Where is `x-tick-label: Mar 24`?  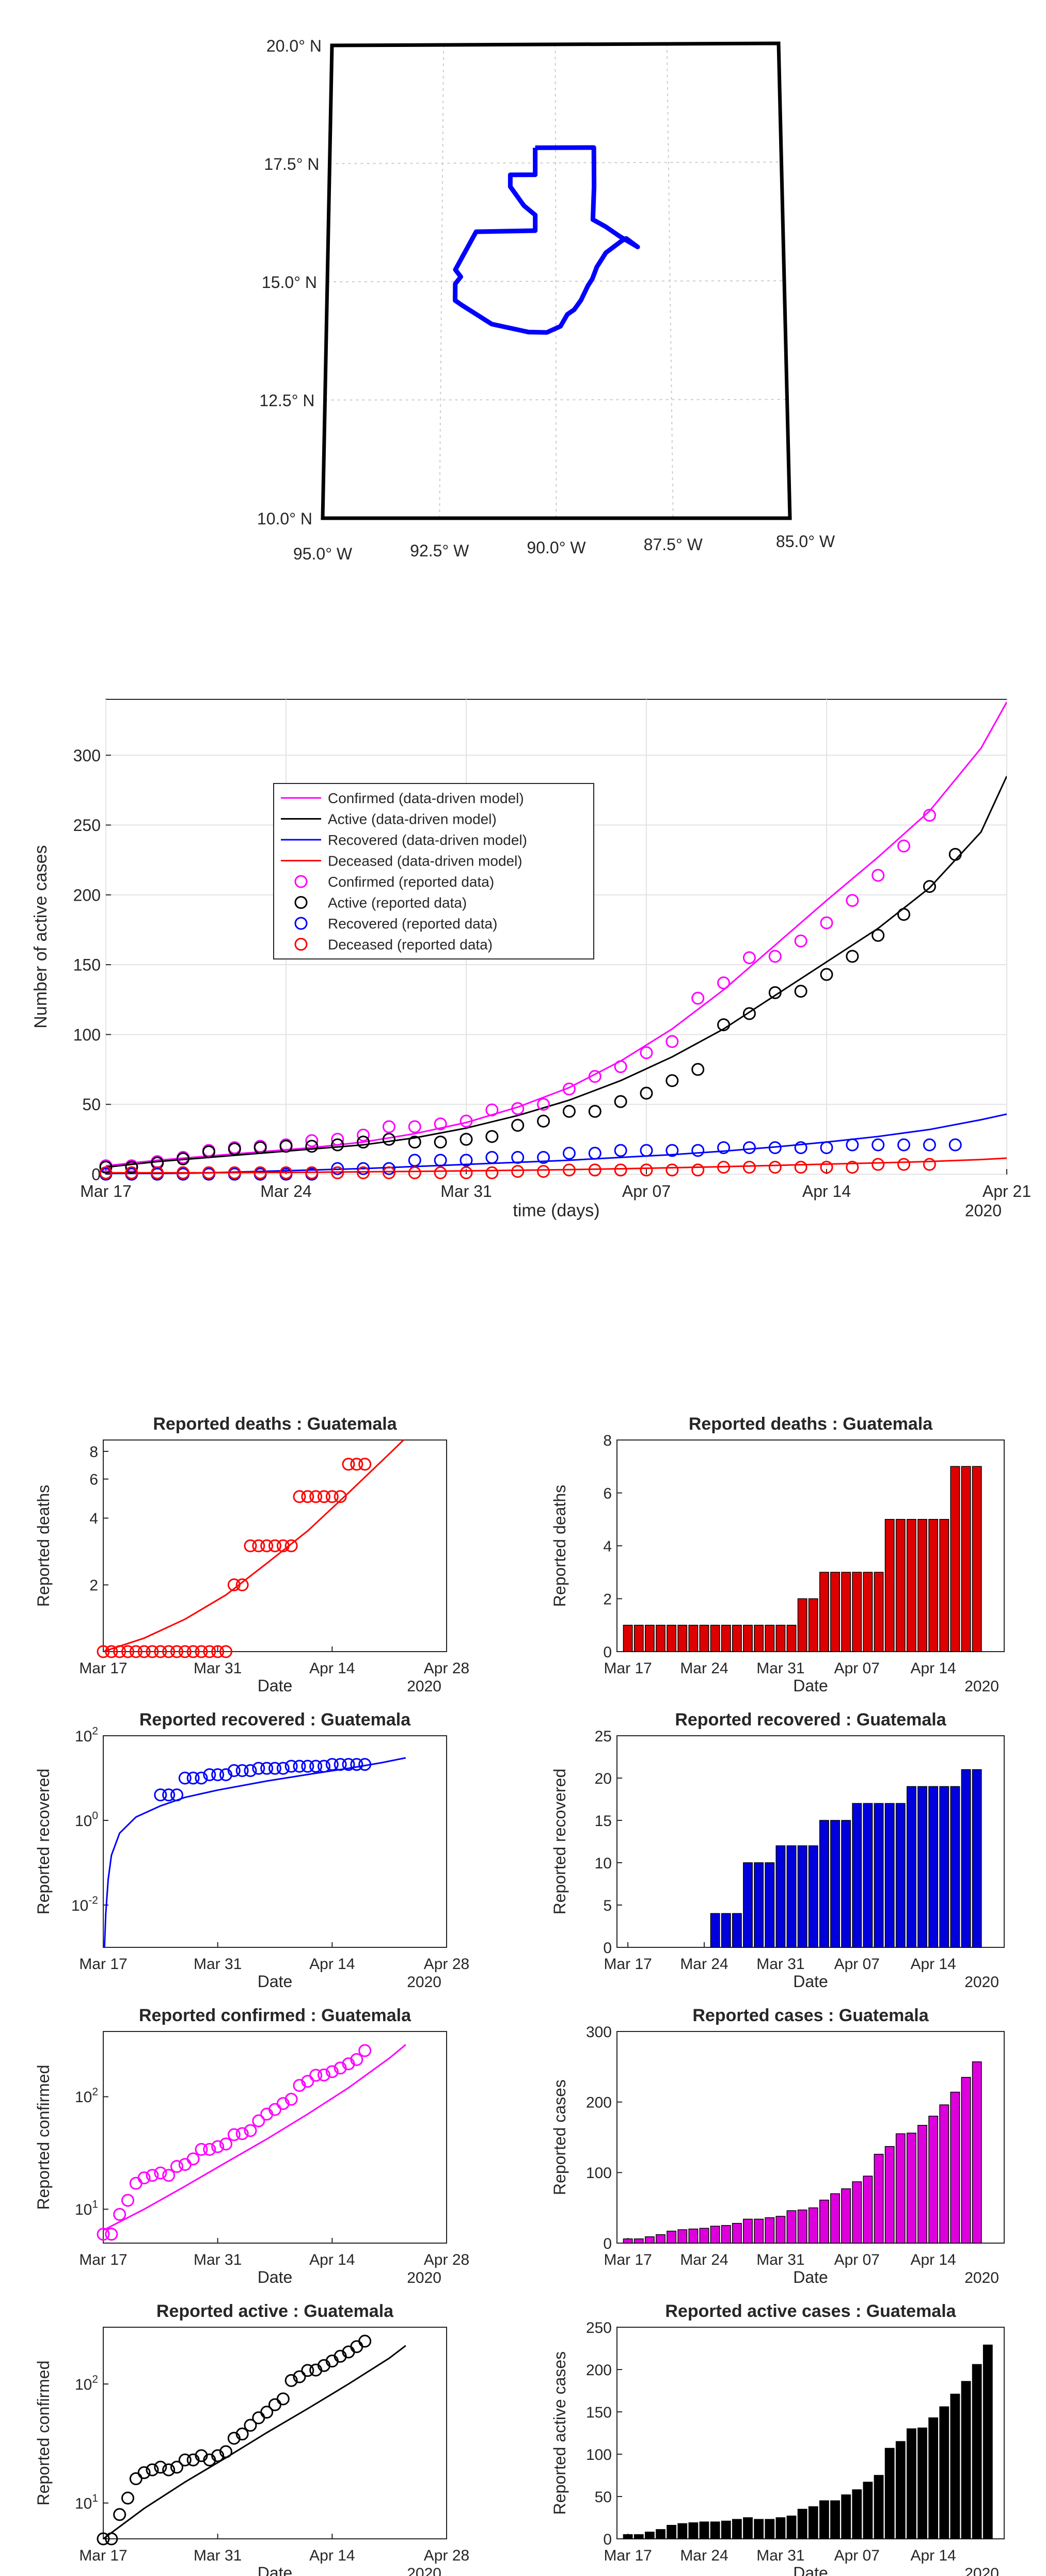
x-tick-label: Mar 24 is located at coordinates (704, 2555).